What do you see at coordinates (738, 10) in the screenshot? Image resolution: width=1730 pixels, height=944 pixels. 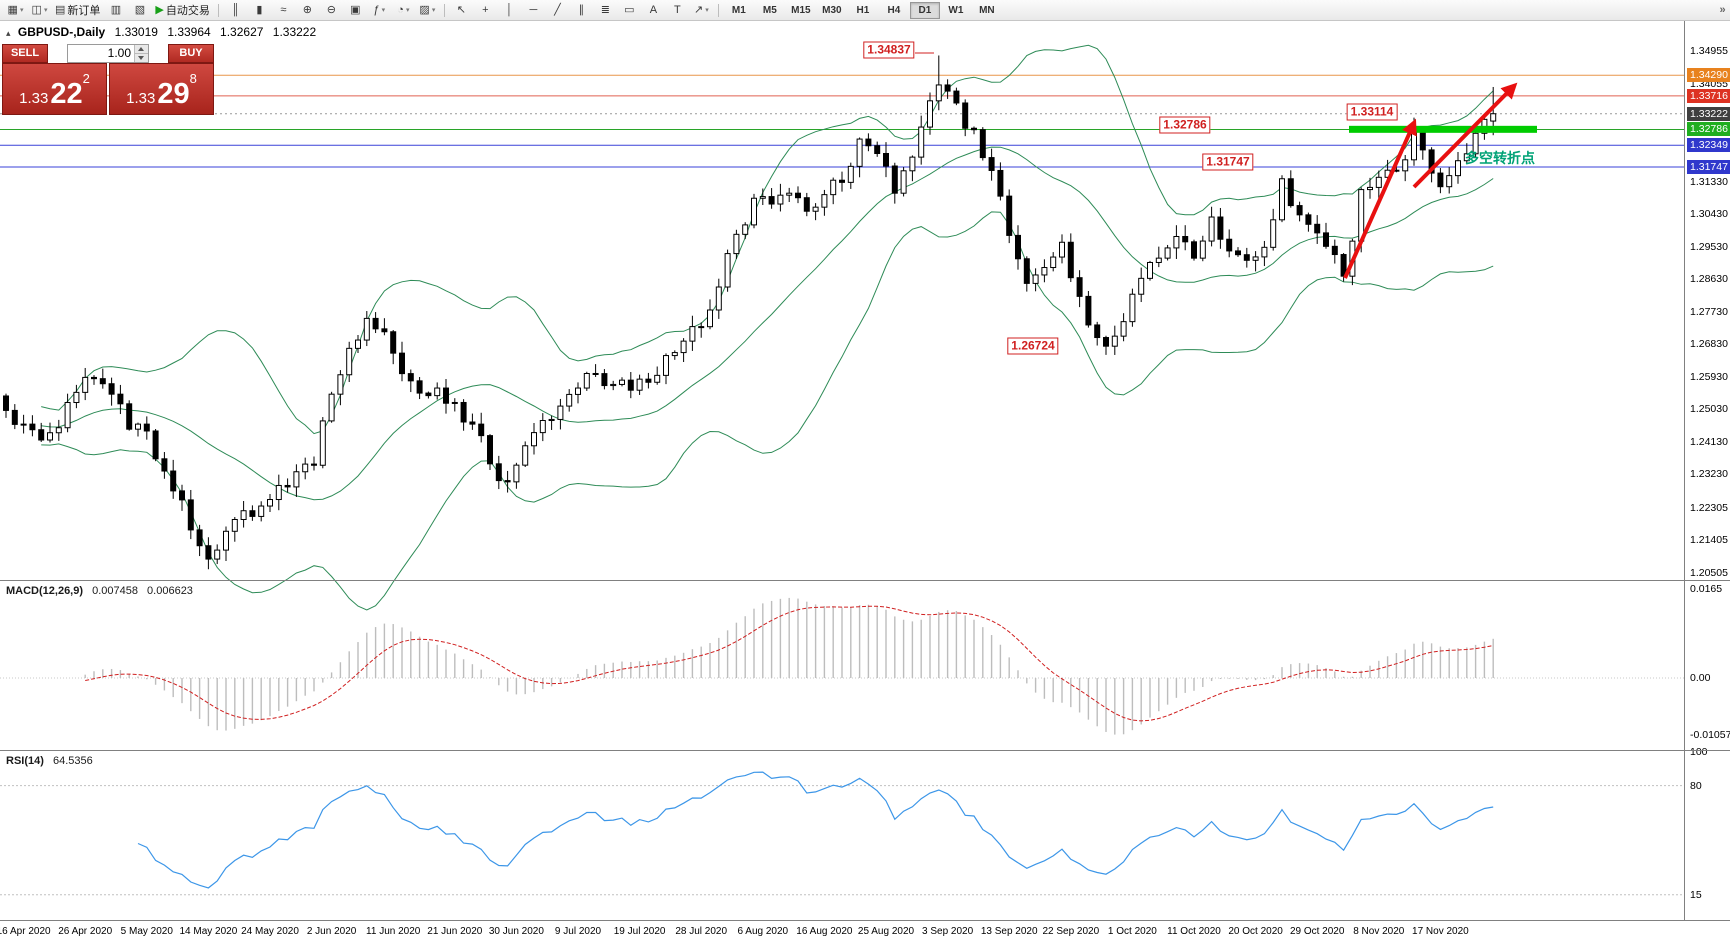 I see `timeframe-m1: M1` at bounding box center [738, 10].